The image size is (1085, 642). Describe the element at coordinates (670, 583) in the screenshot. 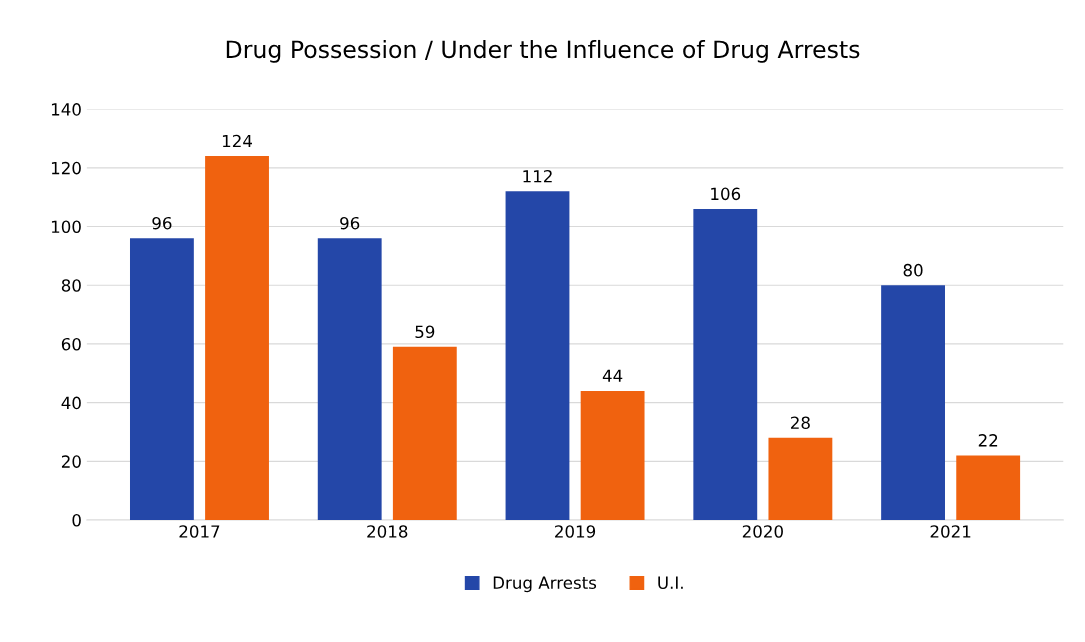

I see `legend-label: U.I.` at that location.